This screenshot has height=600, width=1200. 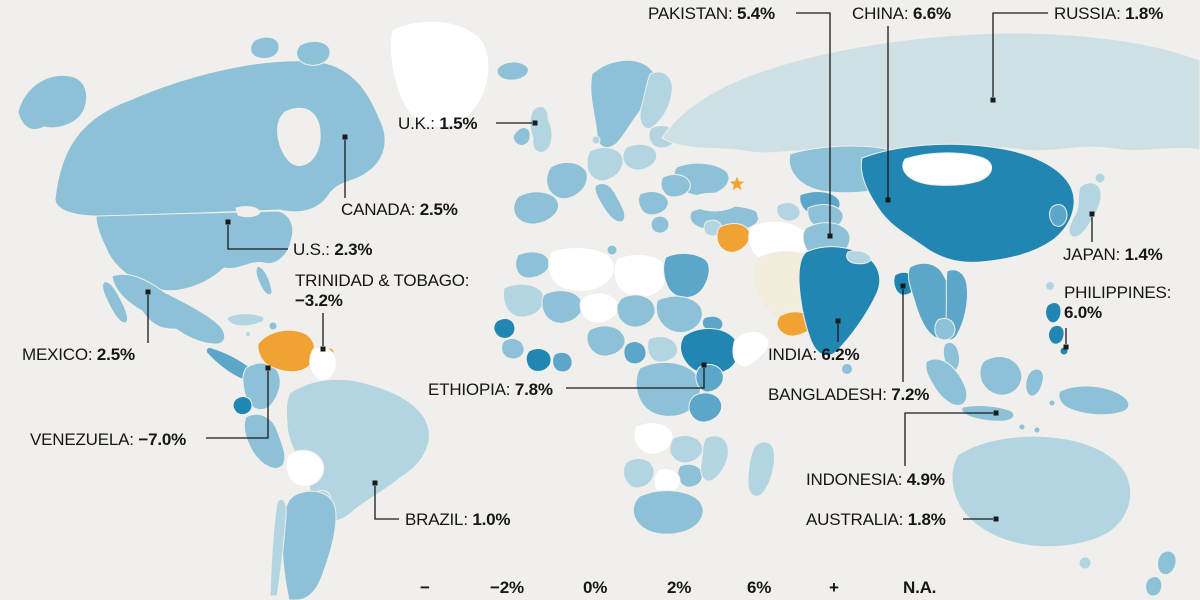 What do you see at coordinates (345, 137) in the screenshot?
I see `leader-canada-dot` at bounding box center [345, 137].